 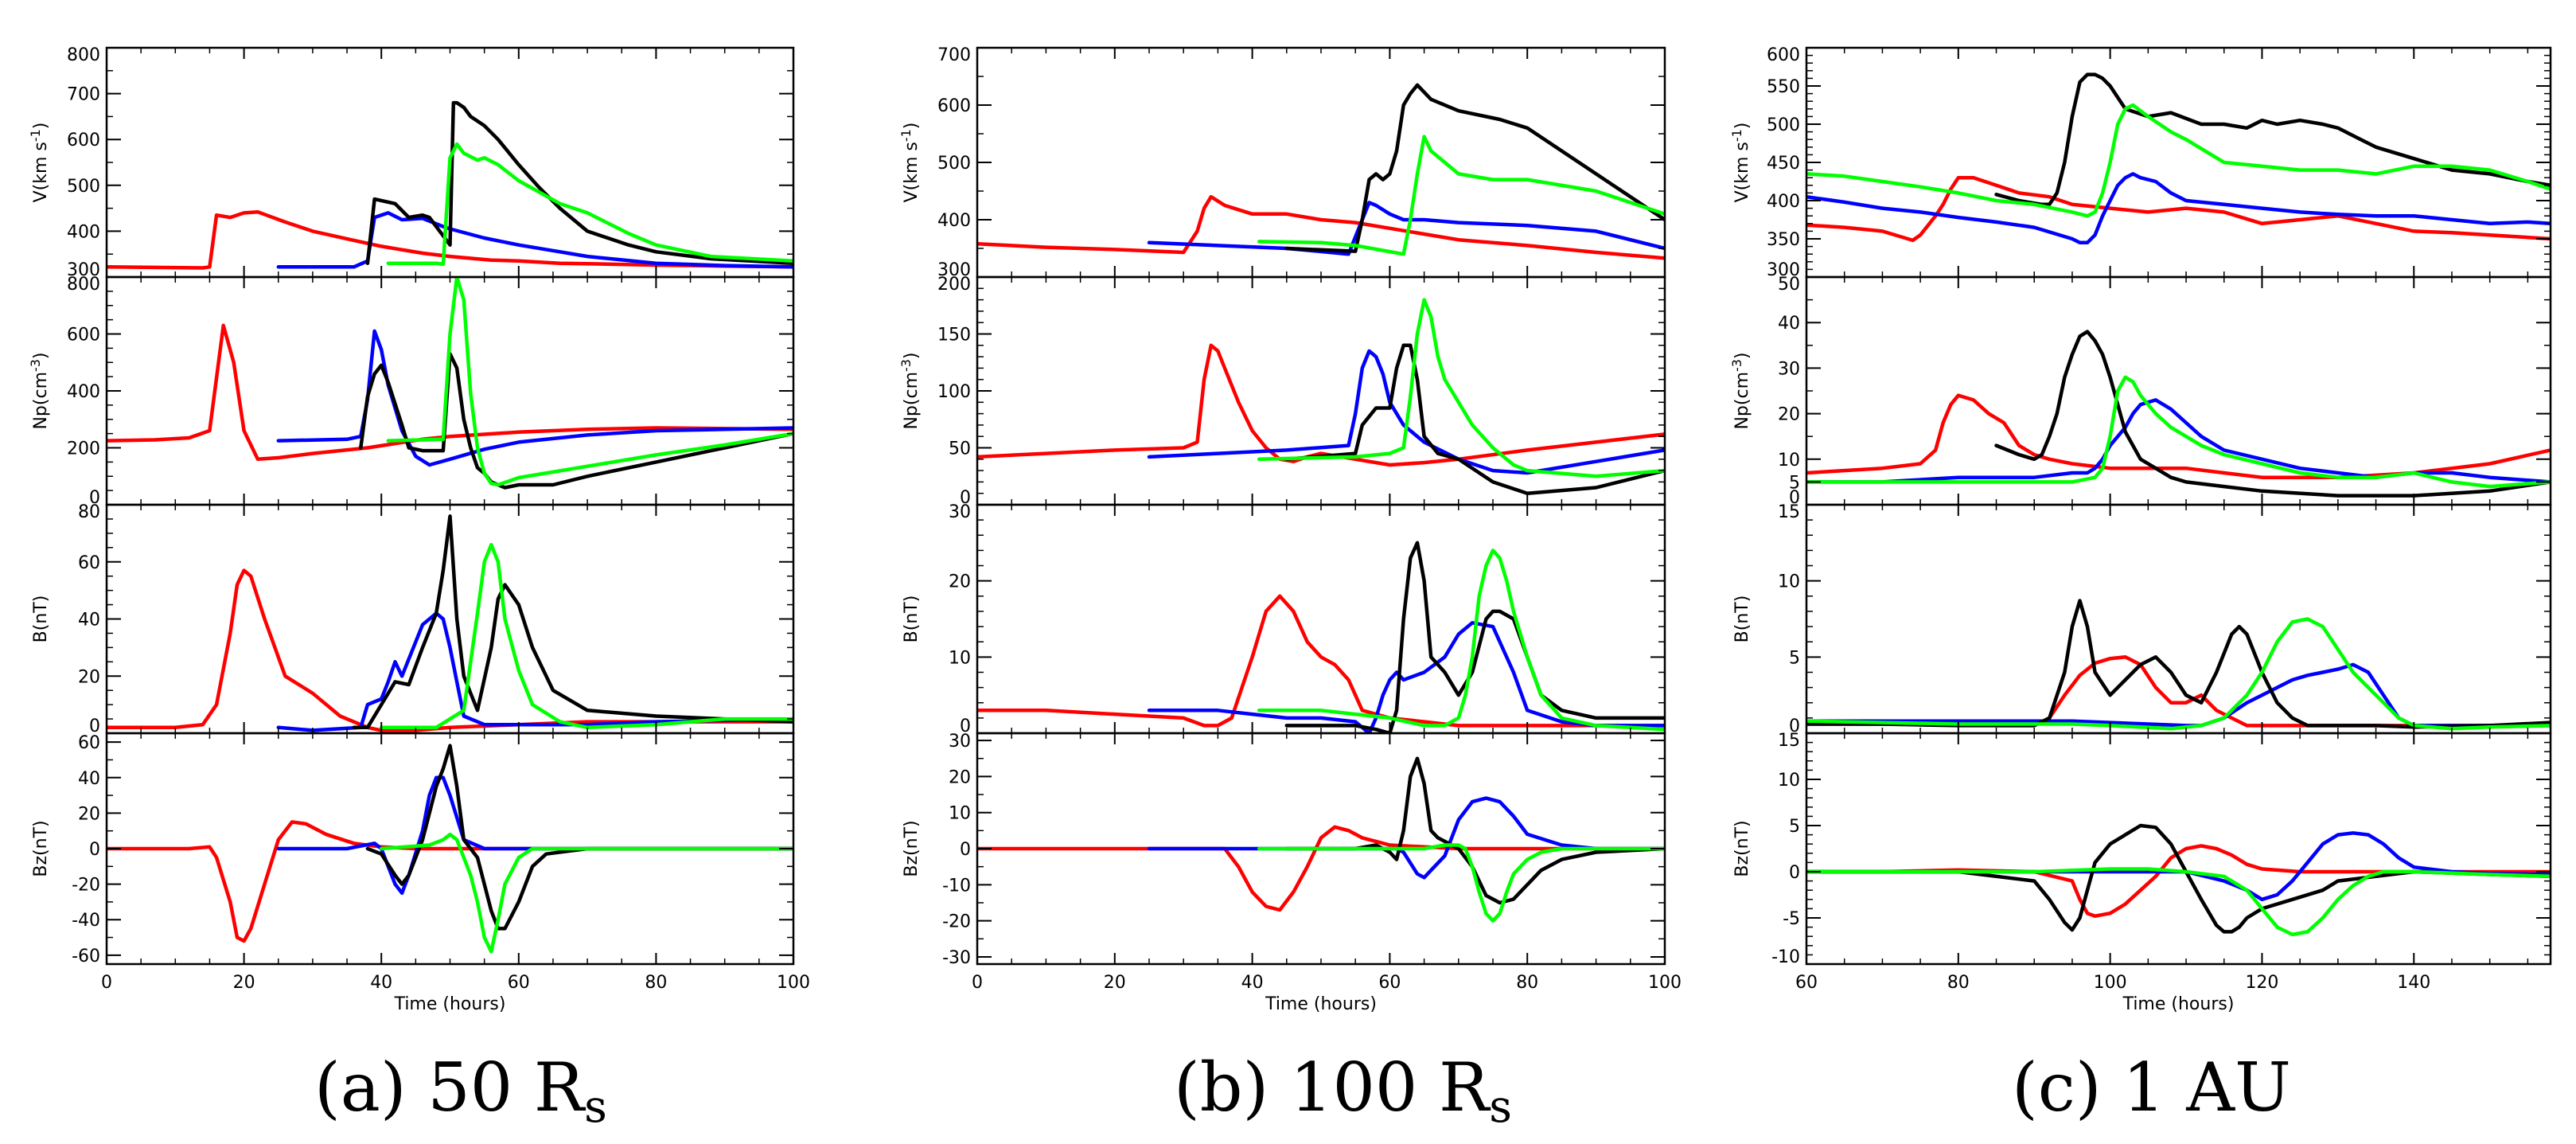 What do you see at coordinates (1343, 1090) in the screenshot?
I see `panel-caption: (b) 100 Rs` at bounding box center [1343, 1090].